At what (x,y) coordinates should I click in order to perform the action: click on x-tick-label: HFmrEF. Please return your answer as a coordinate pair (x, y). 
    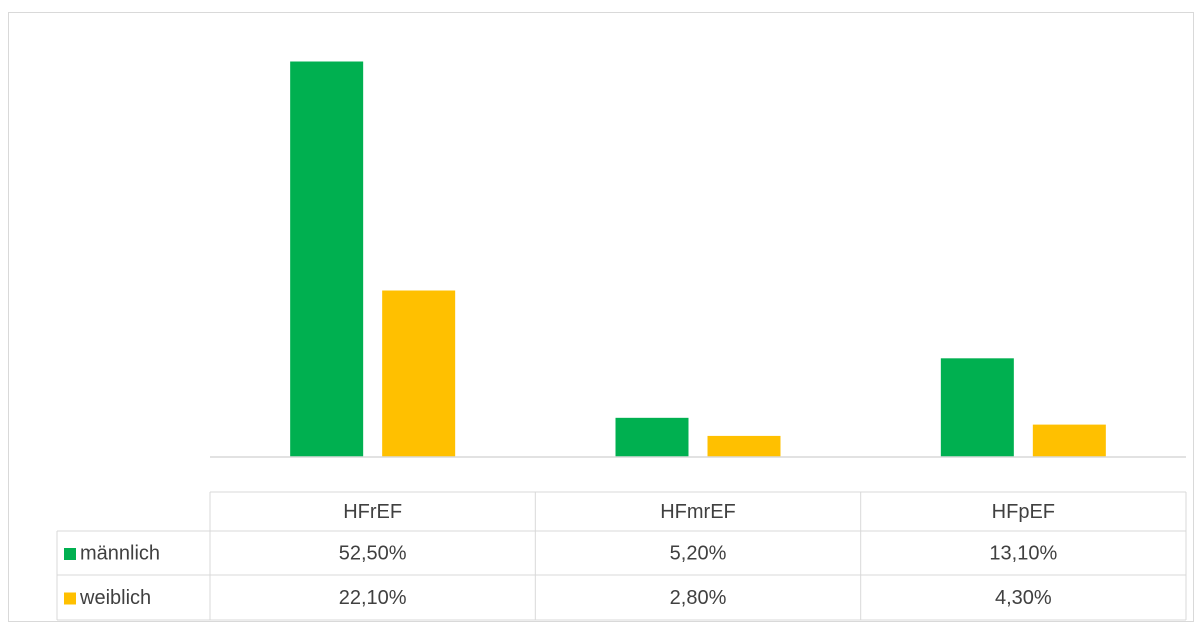
    Looking at the image, I should click on (698, 512).